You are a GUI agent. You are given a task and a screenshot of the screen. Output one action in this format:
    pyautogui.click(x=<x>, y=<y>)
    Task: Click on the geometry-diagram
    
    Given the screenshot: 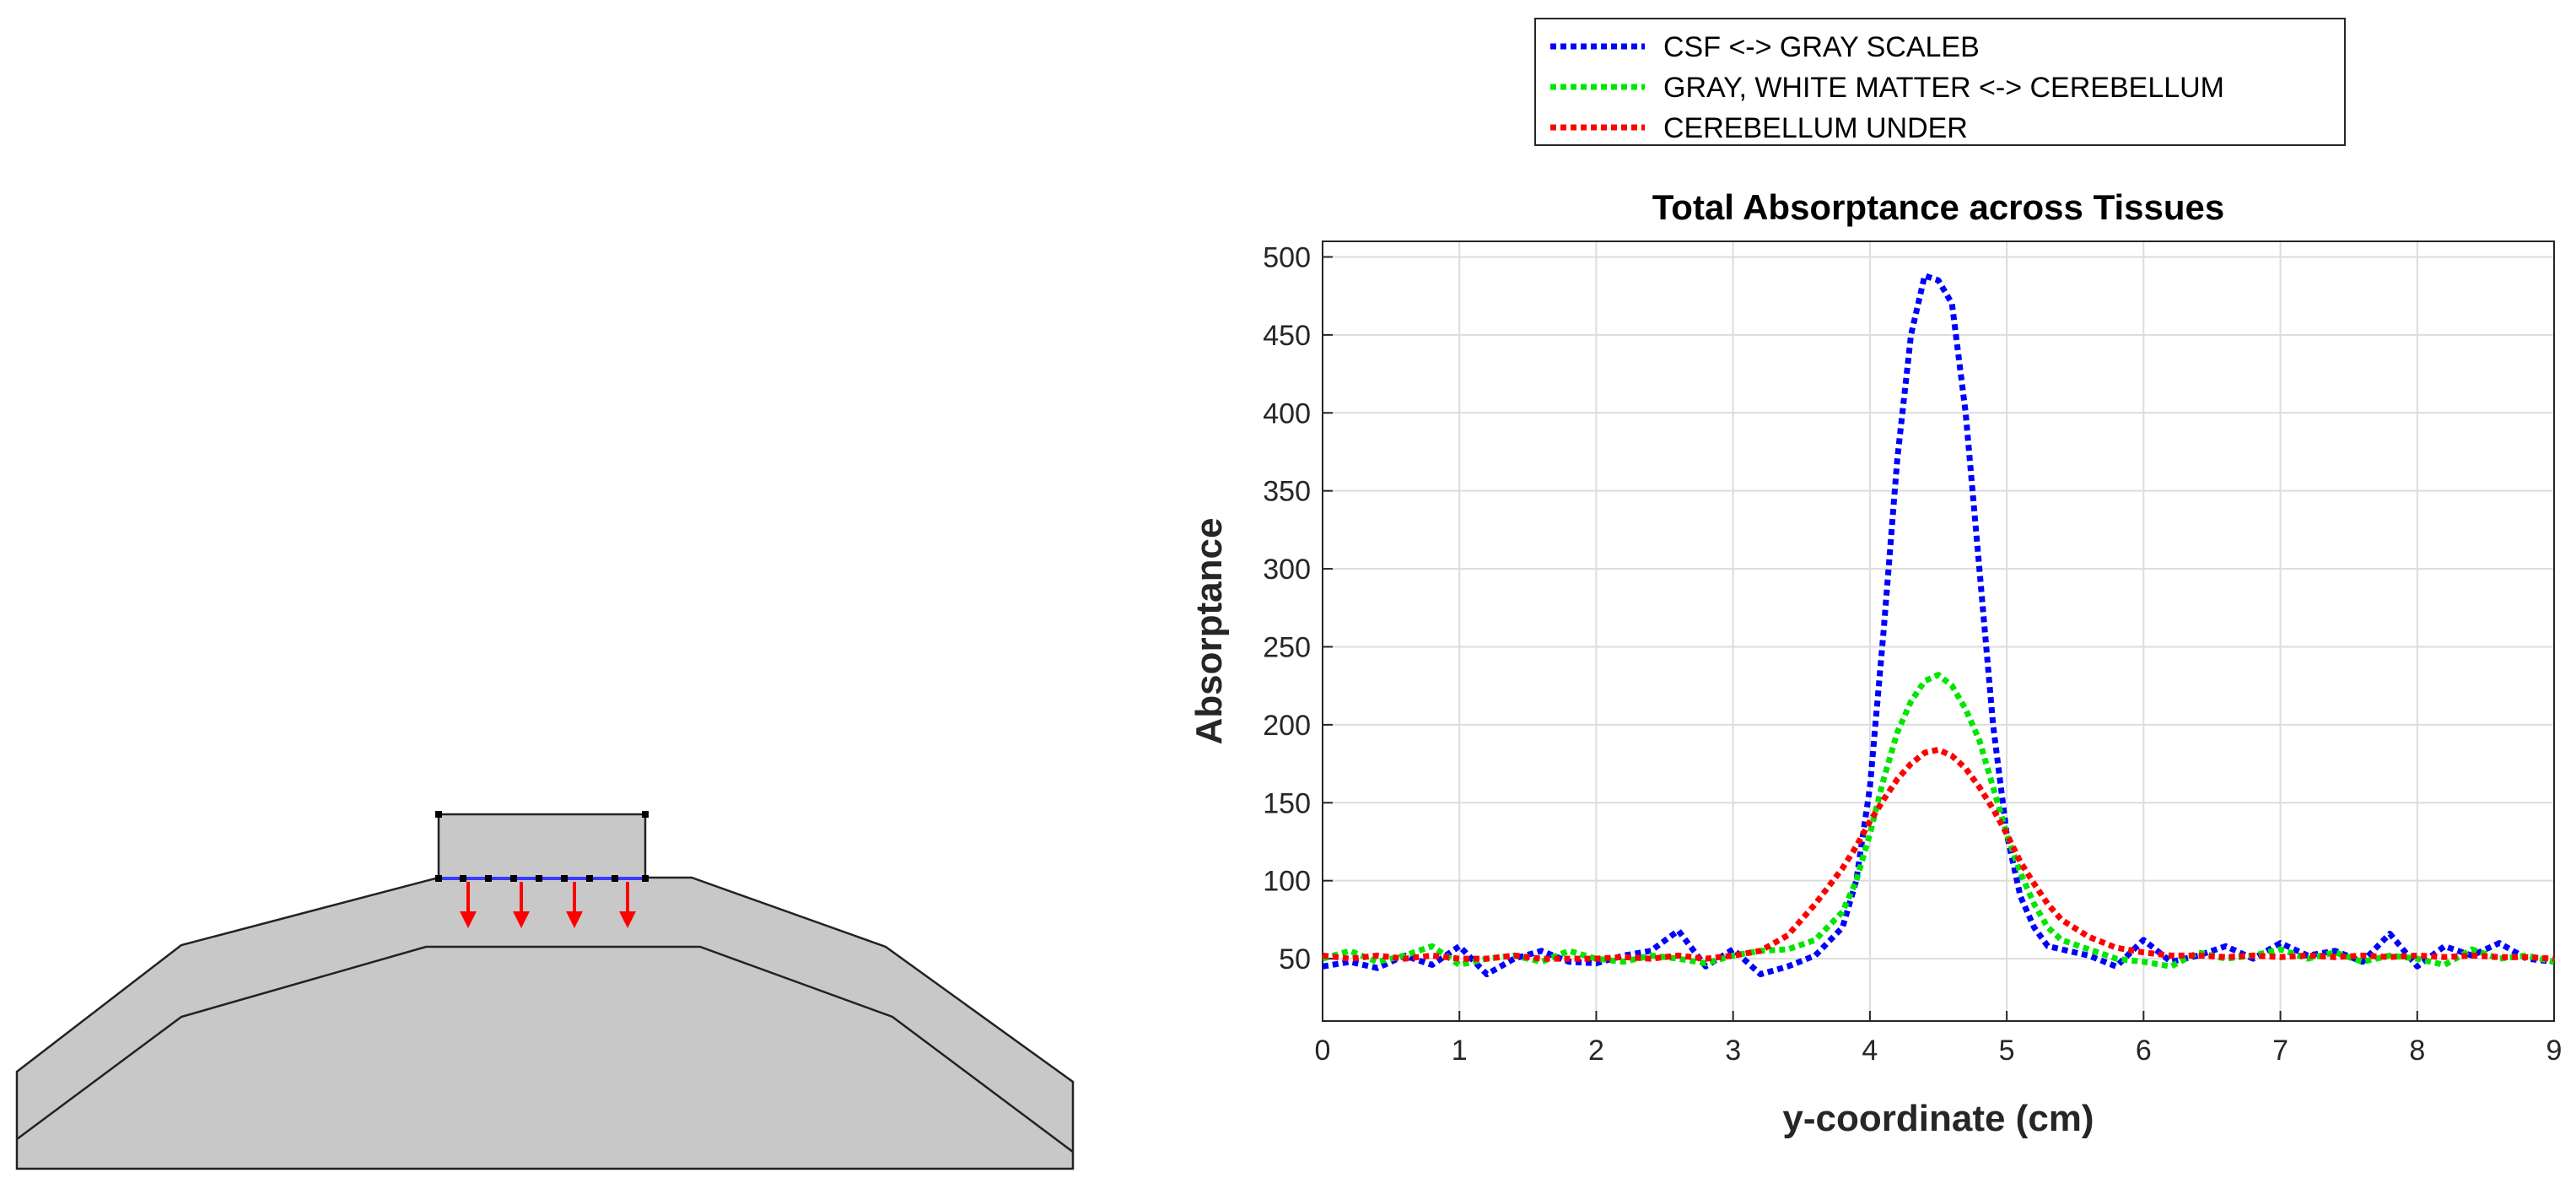 What is the action you would take?
    pyautogui.click(x=545, y=991)
    